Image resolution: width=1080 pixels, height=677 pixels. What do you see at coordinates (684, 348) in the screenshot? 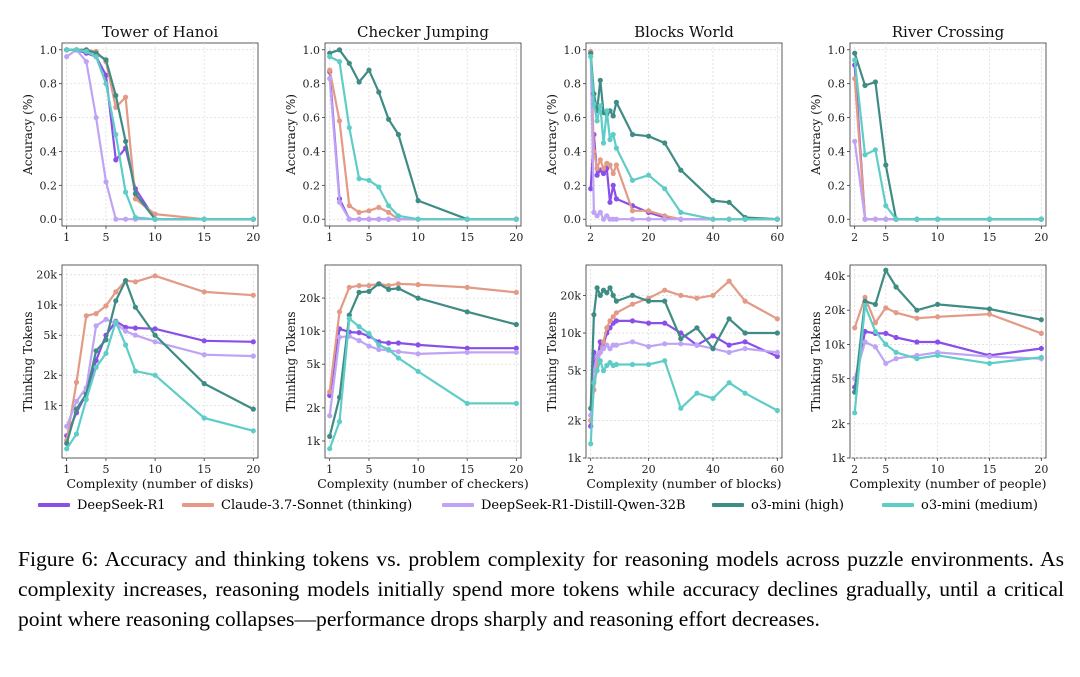
I see `series-o3-mini-high` at bounding box center [684, 348].